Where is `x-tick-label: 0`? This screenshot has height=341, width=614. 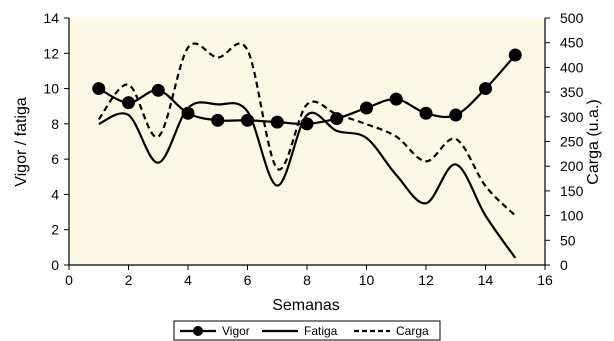
x-tick-label: 0 is located at coordinates (69, 280).